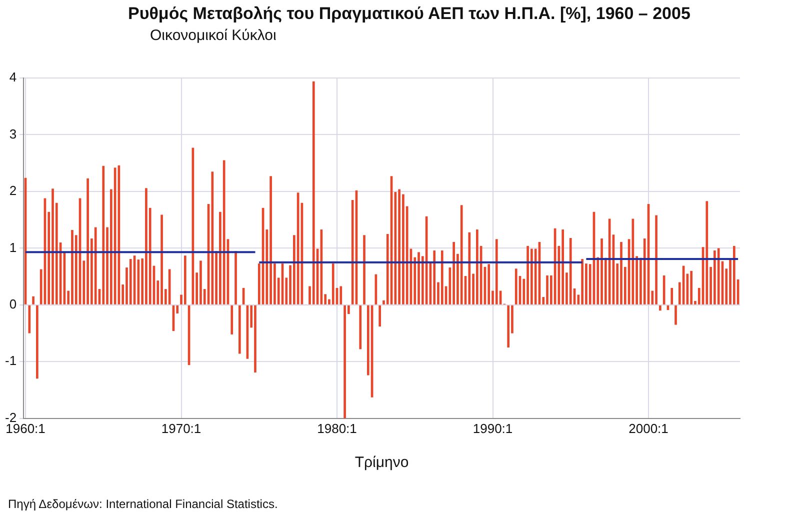  Describe the element at coordinates (409, 14) in the screenshot. I see `chart-title: Ρυθμός Μεταβολής του Πραγματικού ΑΕΠ των Η.Π.Α. [%], 1960 – 2005` at that location.